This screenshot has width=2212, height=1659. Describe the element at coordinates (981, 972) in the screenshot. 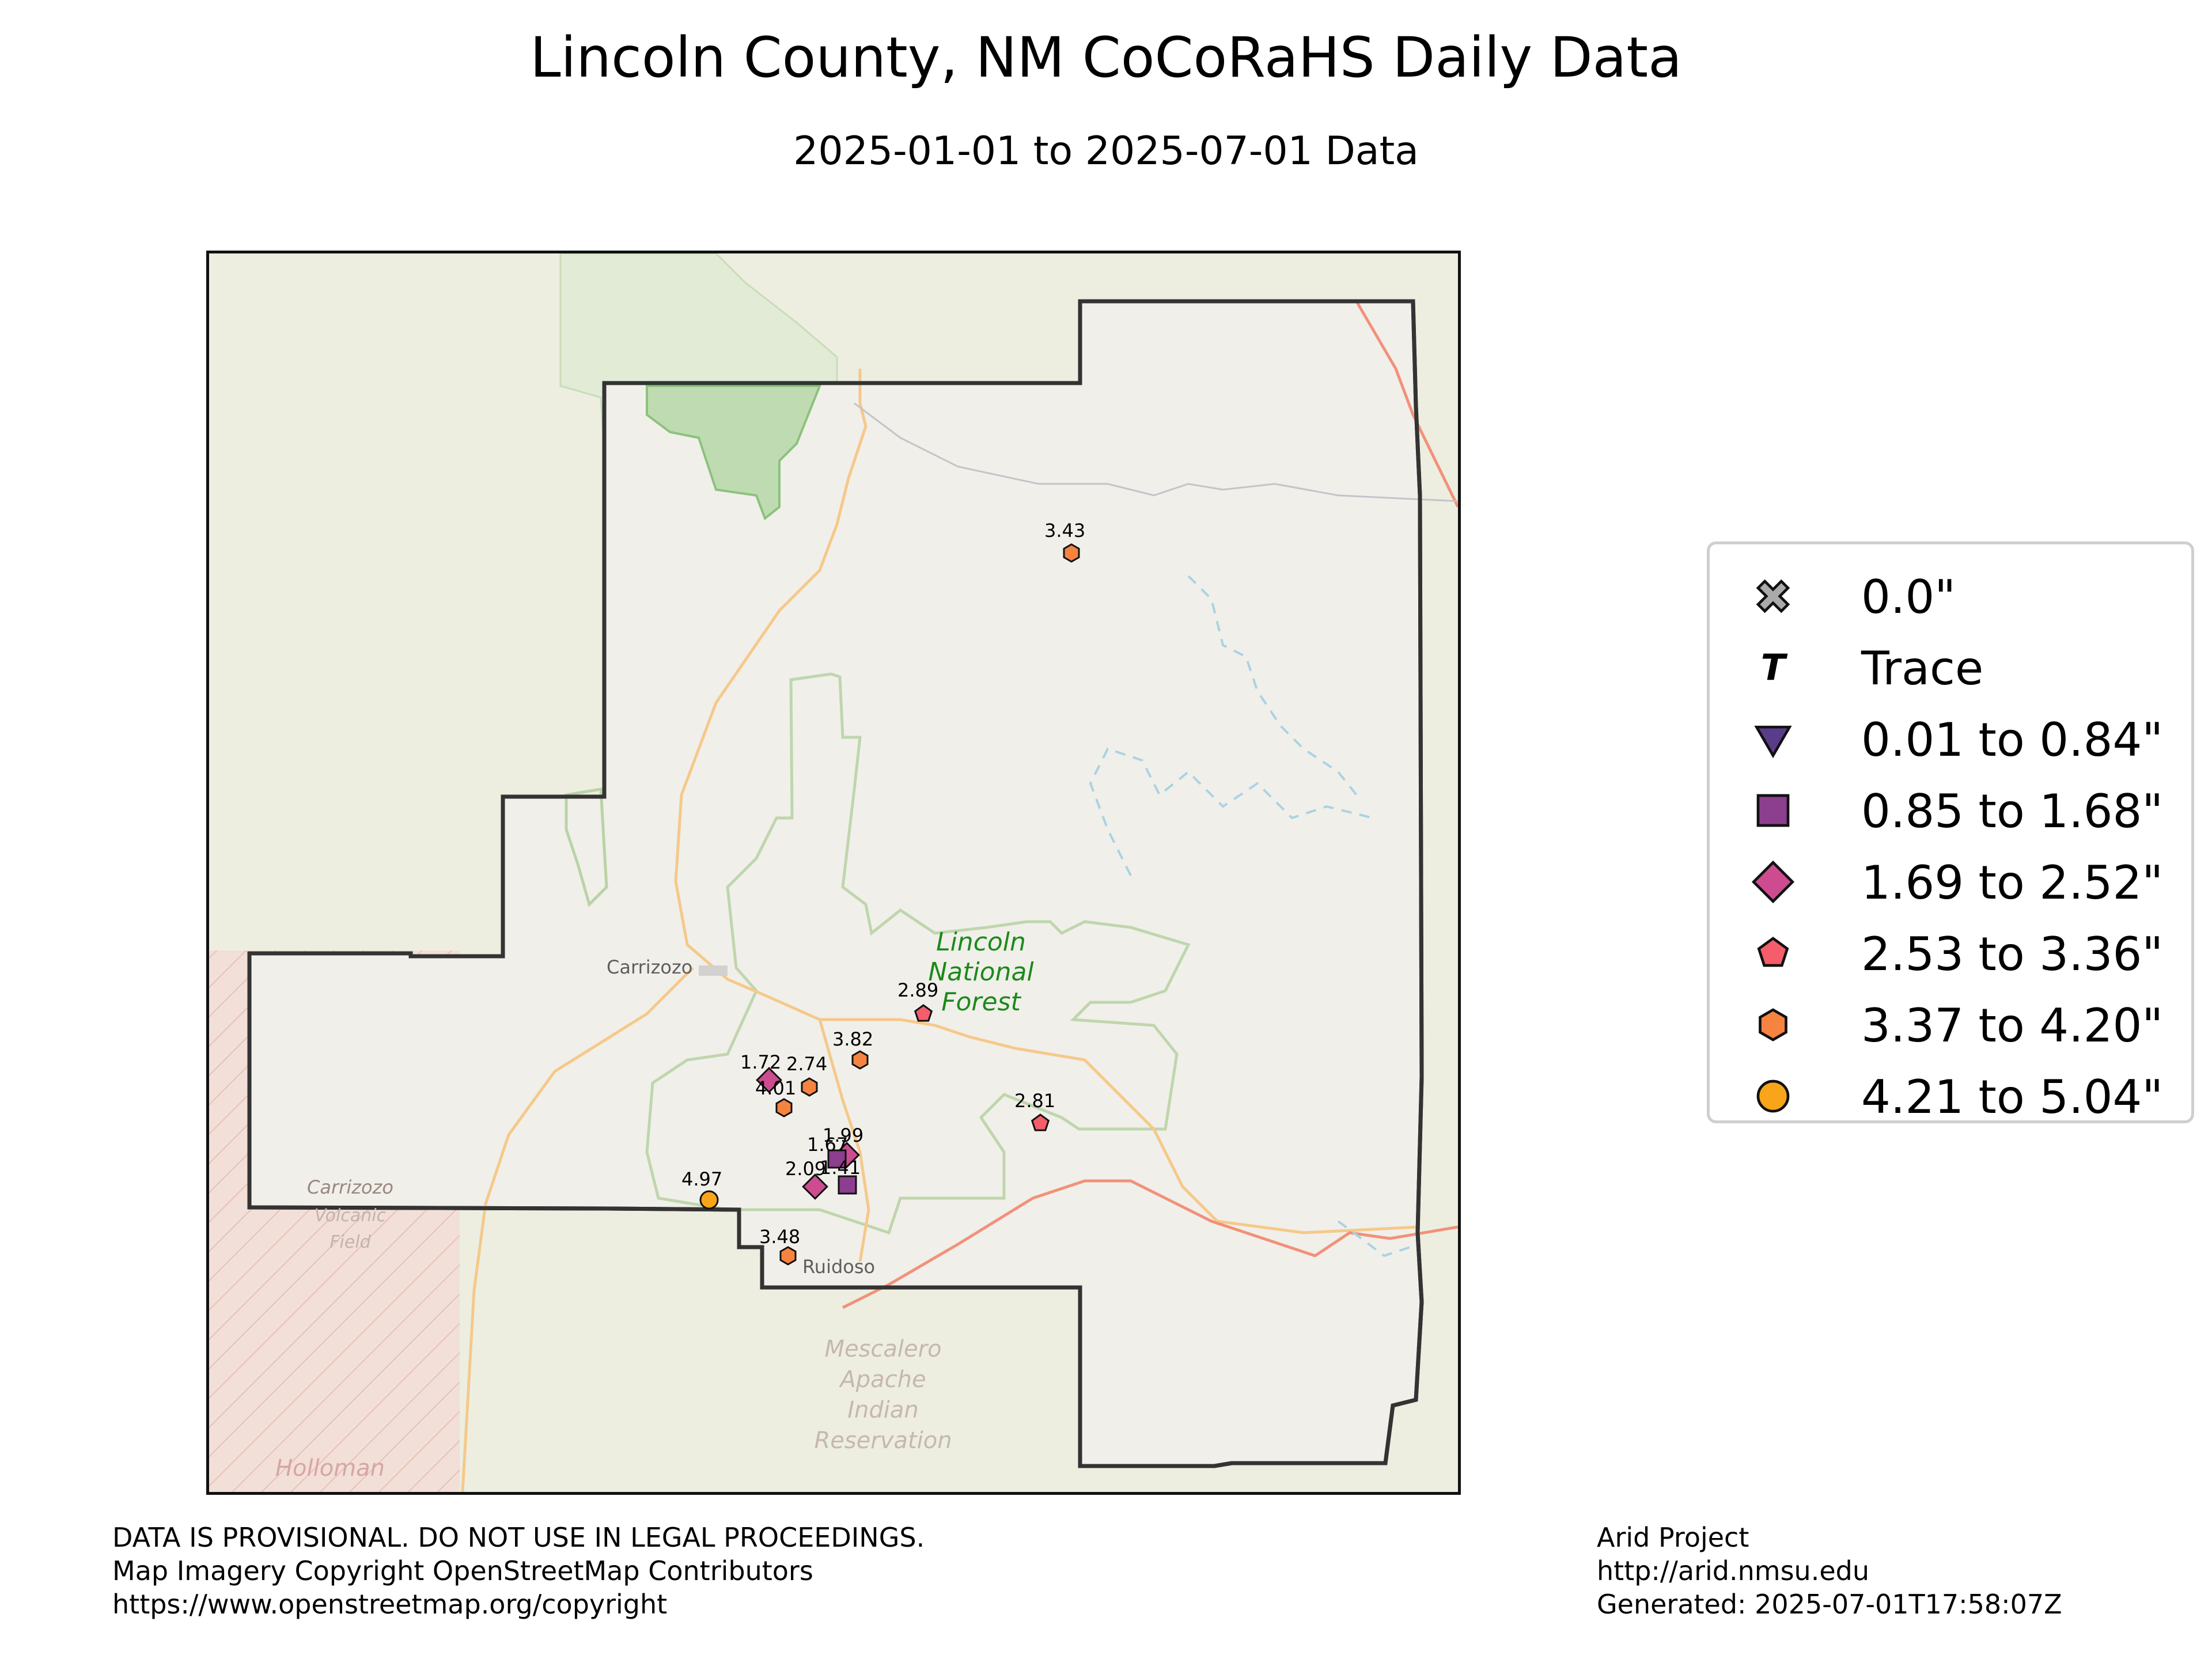

I see `label-lnf-2: National` at that location.